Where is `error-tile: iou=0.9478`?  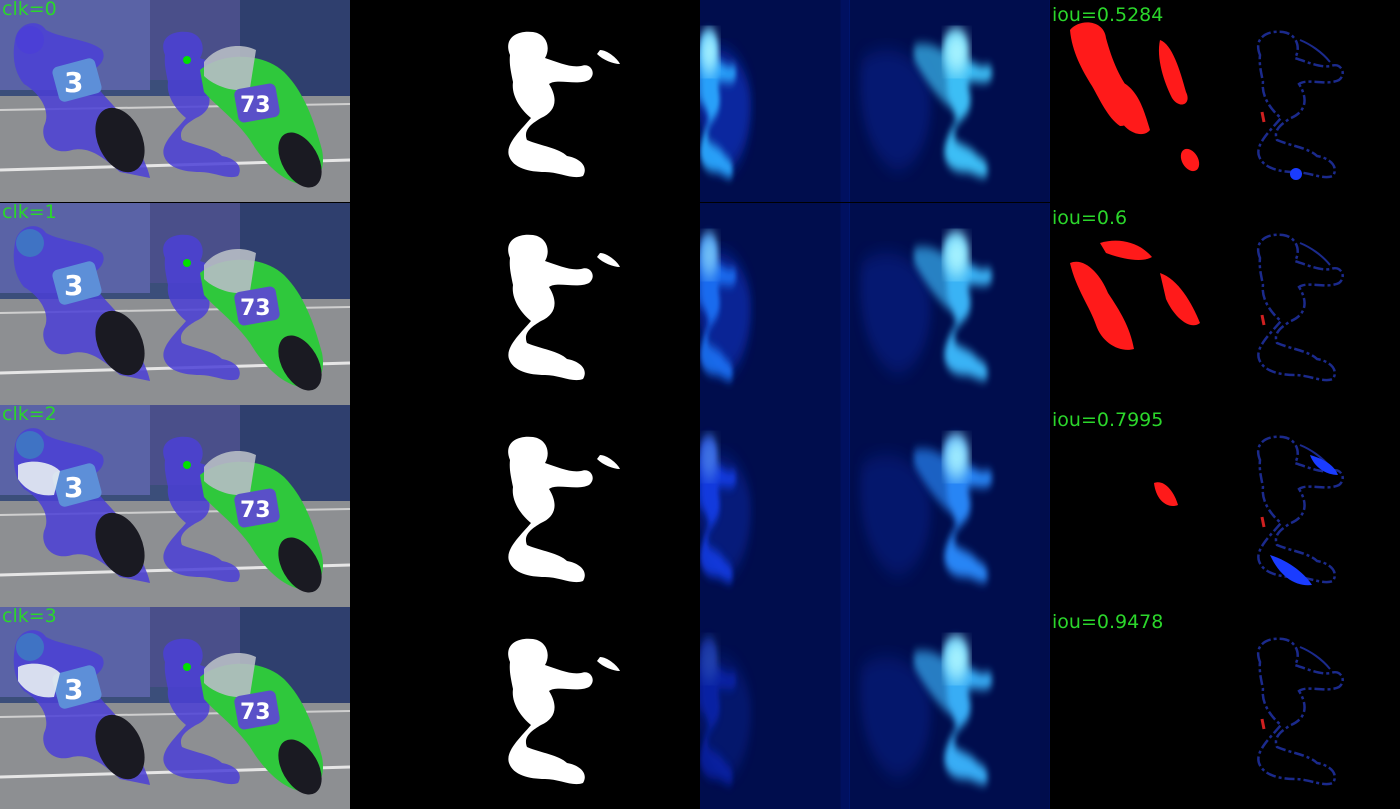 error-tile: iou=0.9478 is located at coordinates (1225, 708).